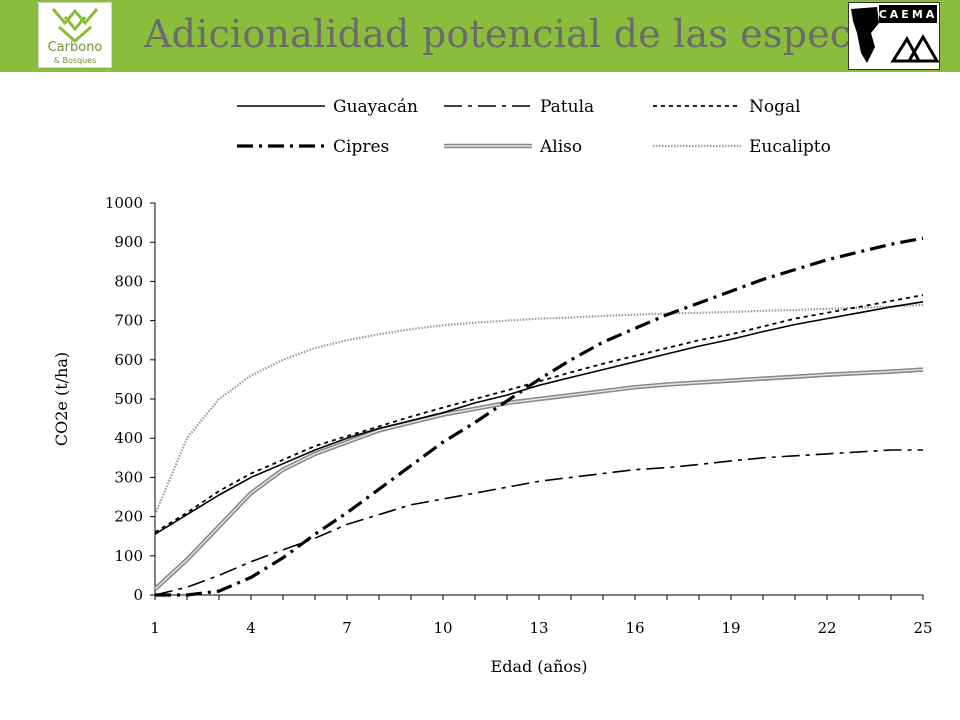 The image size is (960, 720). Describe the element at coordinates (790, 147) in the screenshot. I see `legend-label: Eucalipto` at that location.